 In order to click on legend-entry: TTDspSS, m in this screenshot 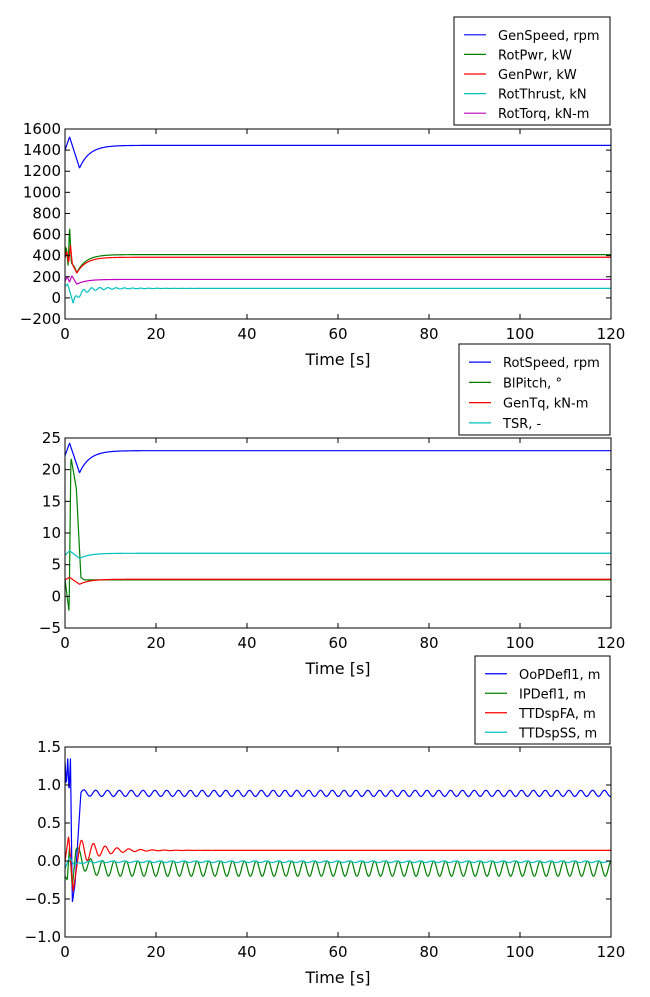, I will do `click(557, 733)`.